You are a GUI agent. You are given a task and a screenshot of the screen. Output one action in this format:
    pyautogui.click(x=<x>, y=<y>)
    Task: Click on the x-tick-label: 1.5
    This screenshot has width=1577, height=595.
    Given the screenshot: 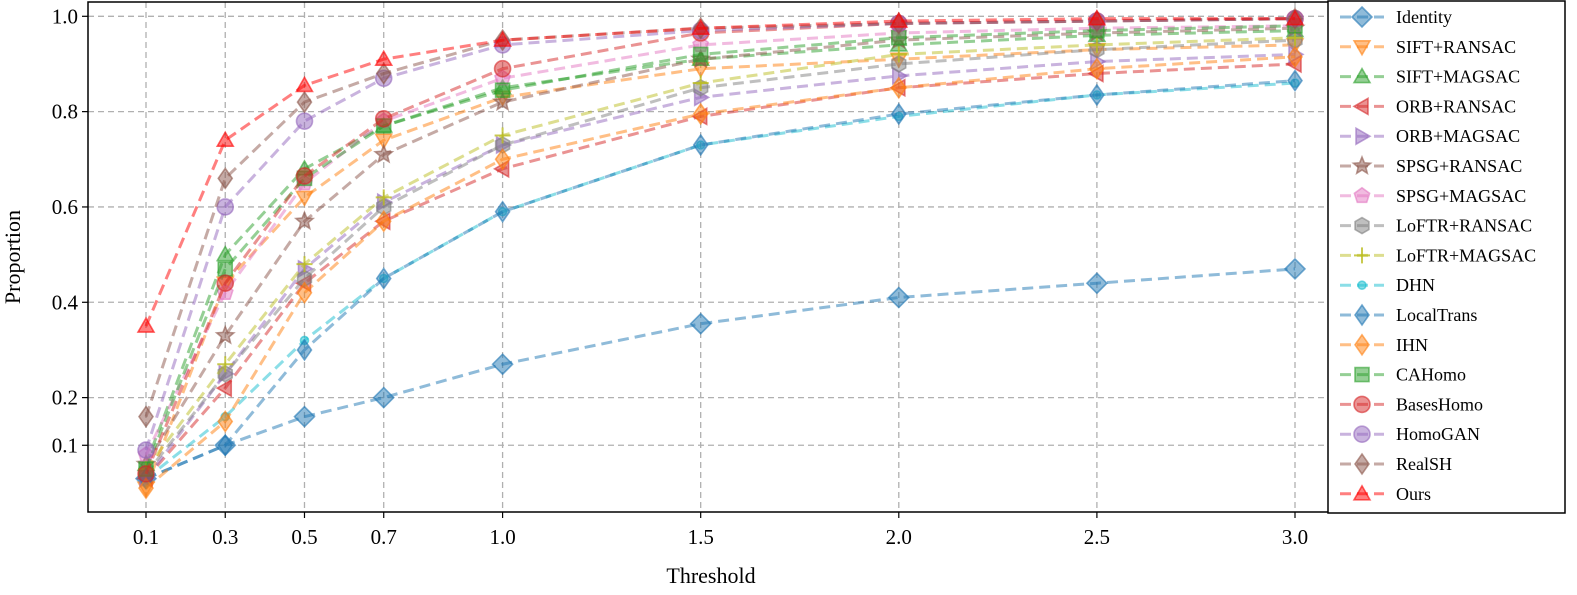 What is the action you would take?
    pyautogui.click(x=701, y=537)
    